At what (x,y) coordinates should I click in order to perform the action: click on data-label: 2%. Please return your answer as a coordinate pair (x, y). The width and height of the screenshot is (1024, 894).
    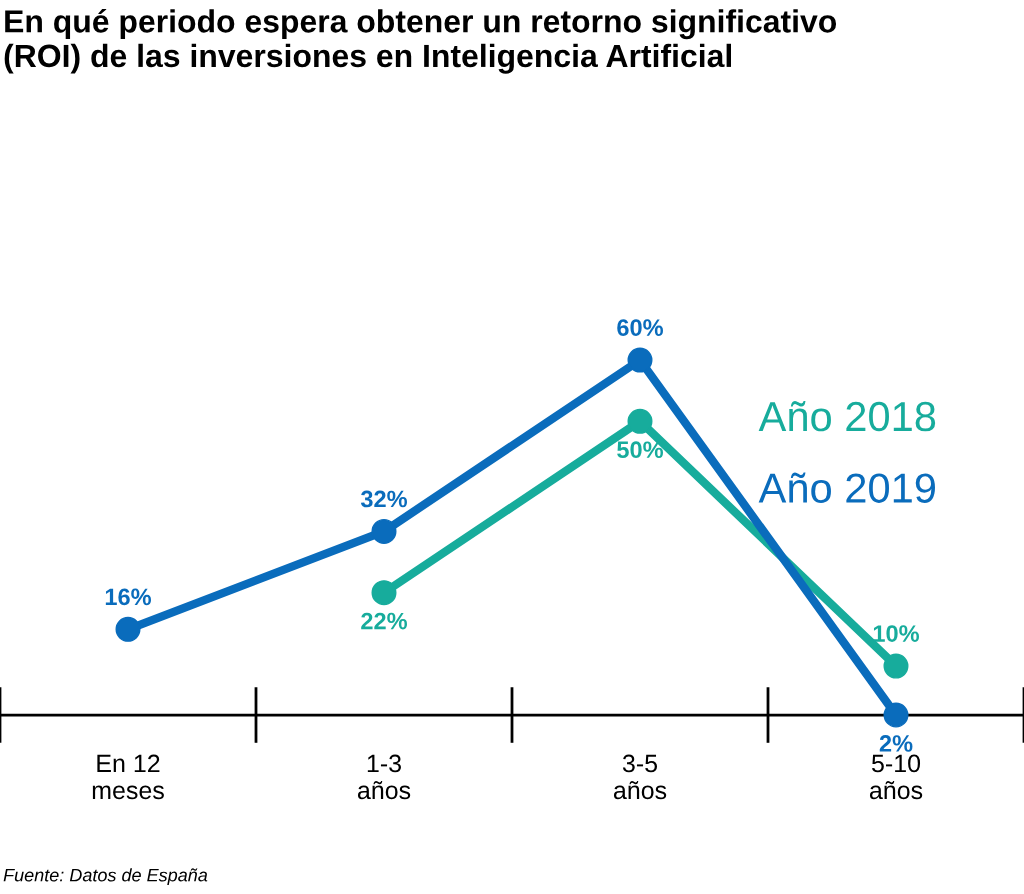
    Looking at the image, I should click on (896, 743).